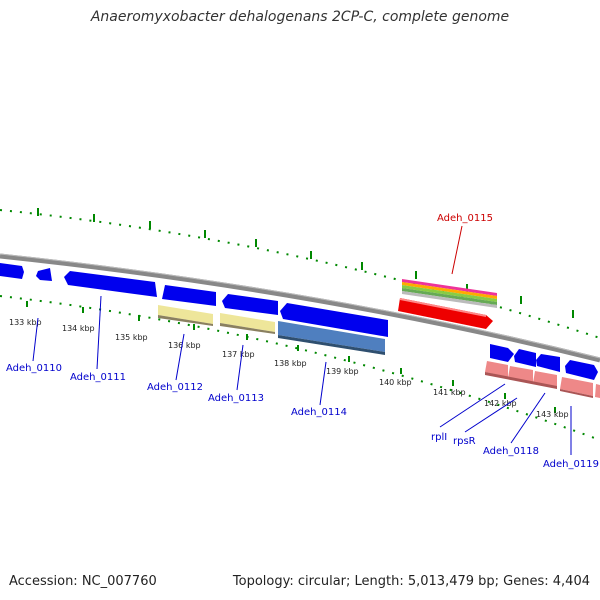  What do you see at coordinates (449, 392) in the screenshot?
I see `tick-label-141: 141 kbp` at bounding box center [449, 392].